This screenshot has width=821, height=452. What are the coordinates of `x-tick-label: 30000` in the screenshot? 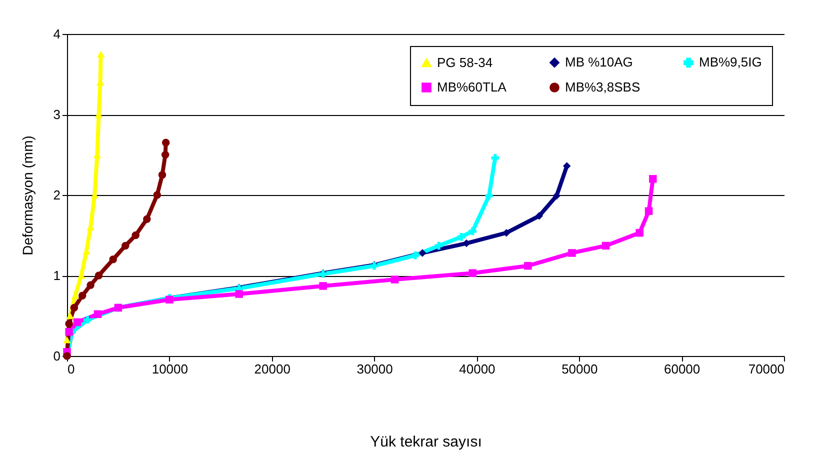 It's located at (374, 369).